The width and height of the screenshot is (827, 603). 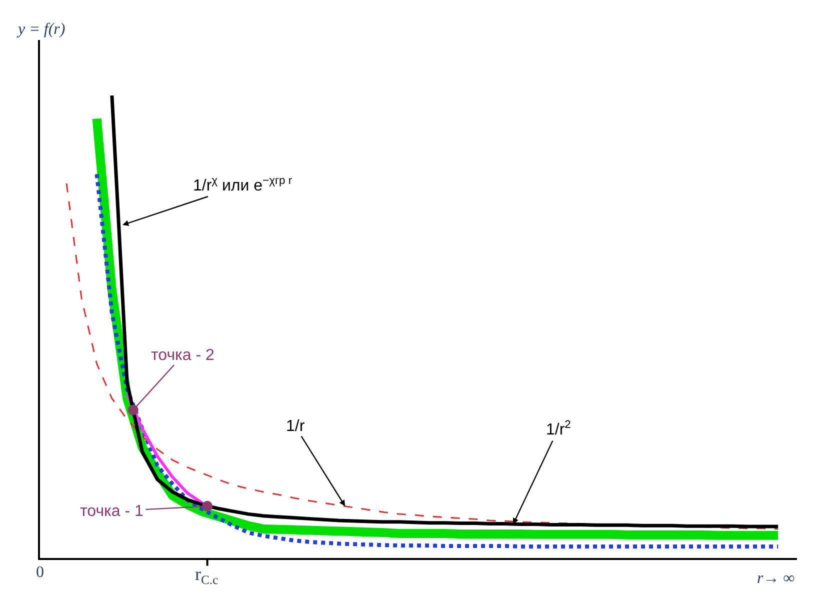 What do you see at coordinates (182, 355) in the screenshot?
I see `annotation: точка - 2` at bounding box center [182, 355].